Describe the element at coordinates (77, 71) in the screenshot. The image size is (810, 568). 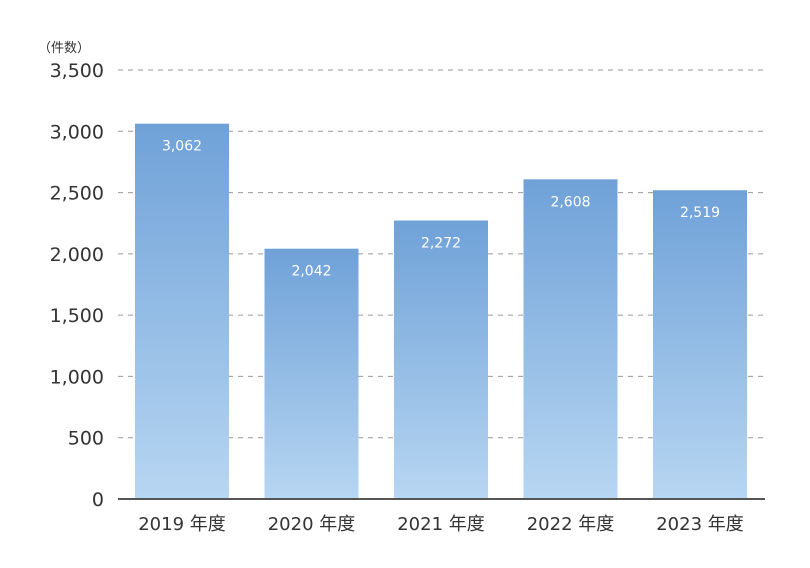
I see `y-tick-label: 3,500` at that location.